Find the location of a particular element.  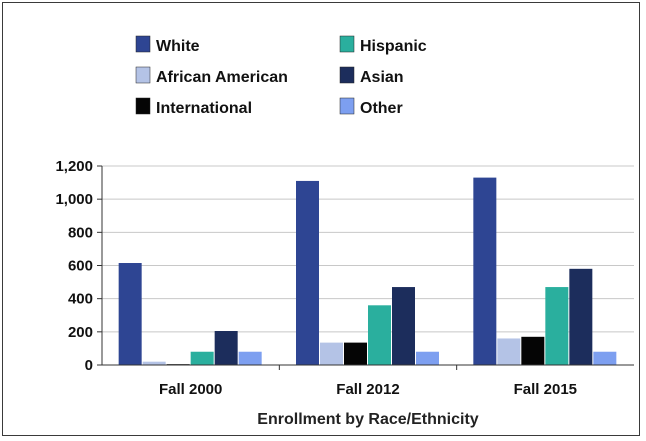

y-tick-label: 400 is located at coordinates (80, 299).